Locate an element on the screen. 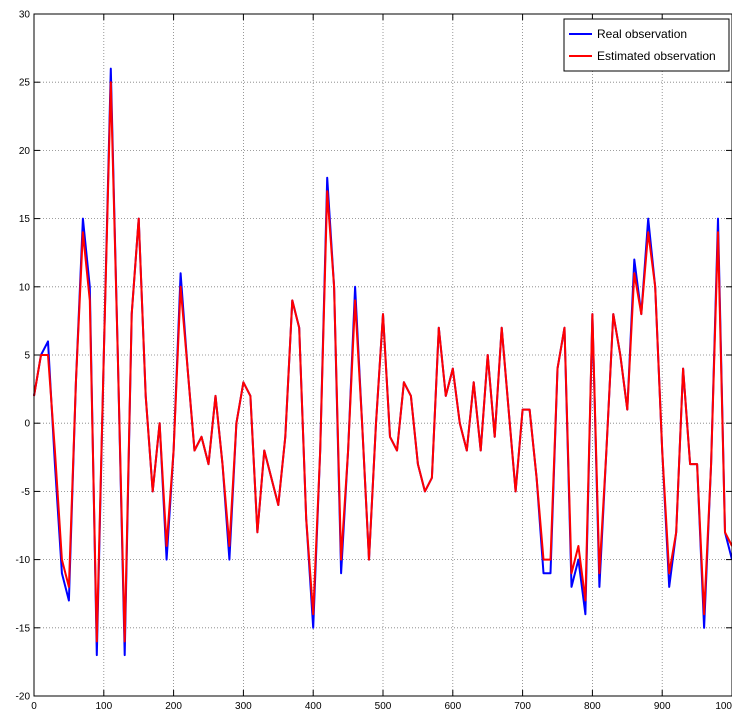 The width and height of the screenshot is (732, 717). y-tick-label: -10 is located at coordinates (23, 560).